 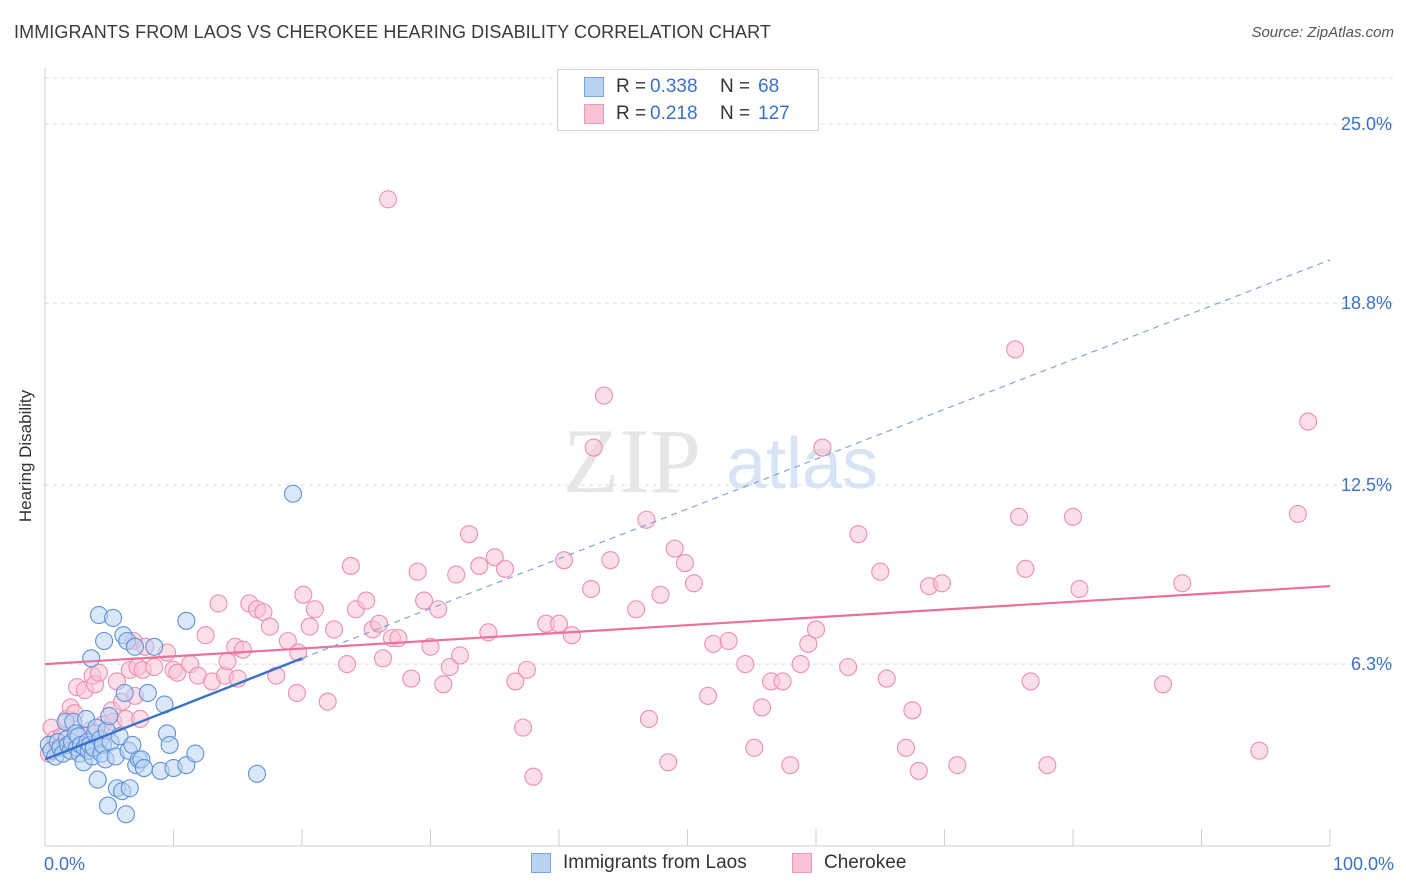 What do you see at coordinates (632, 461) in the screenshot?
I see `watermark-zip: ZIP` at bounding box center [632, 461].